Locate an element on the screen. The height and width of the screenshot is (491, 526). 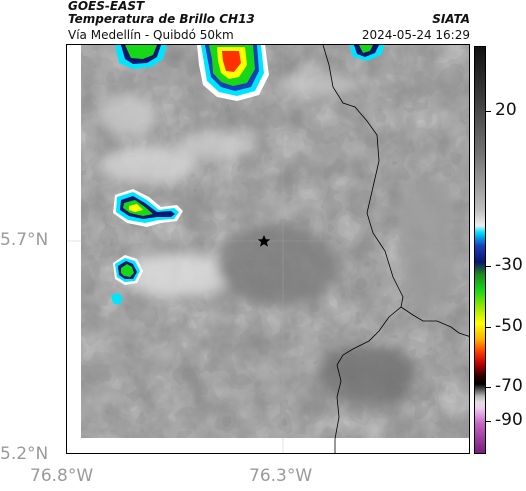
cloud-cell-top-right is located at coordinates (367, 53).